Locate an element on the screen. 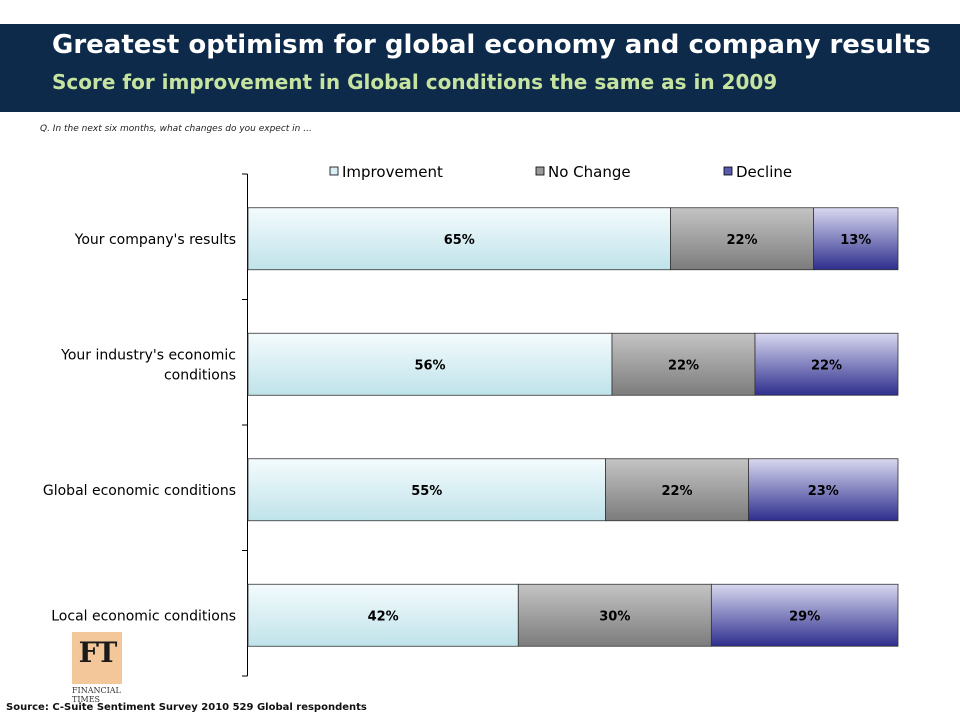  data-label: 13% is located at coordinates (855, 240).